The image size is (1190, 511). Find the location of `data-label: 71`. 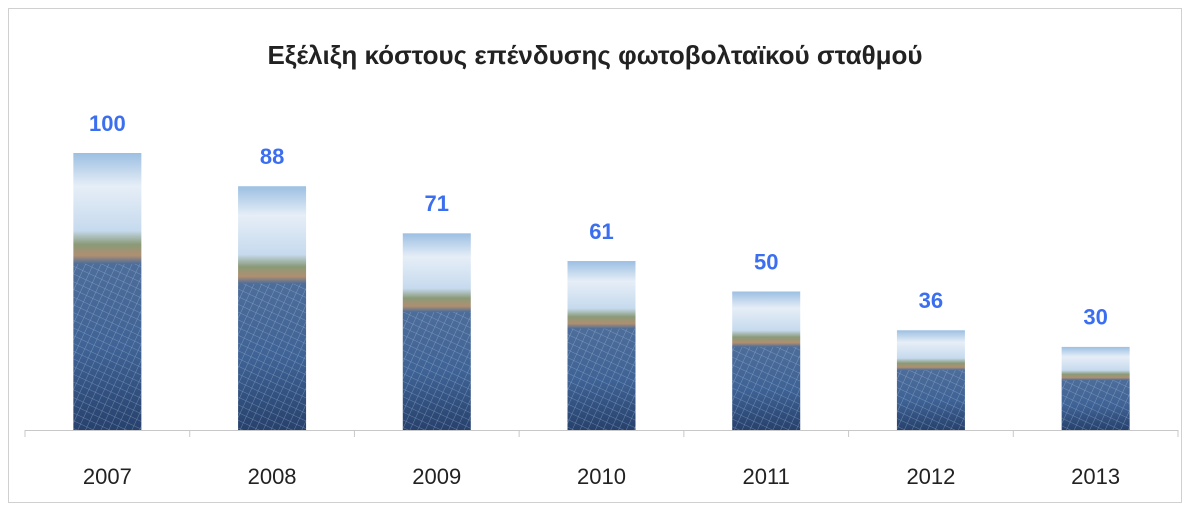

data-label: 71 is located at coordinates (437, 203).